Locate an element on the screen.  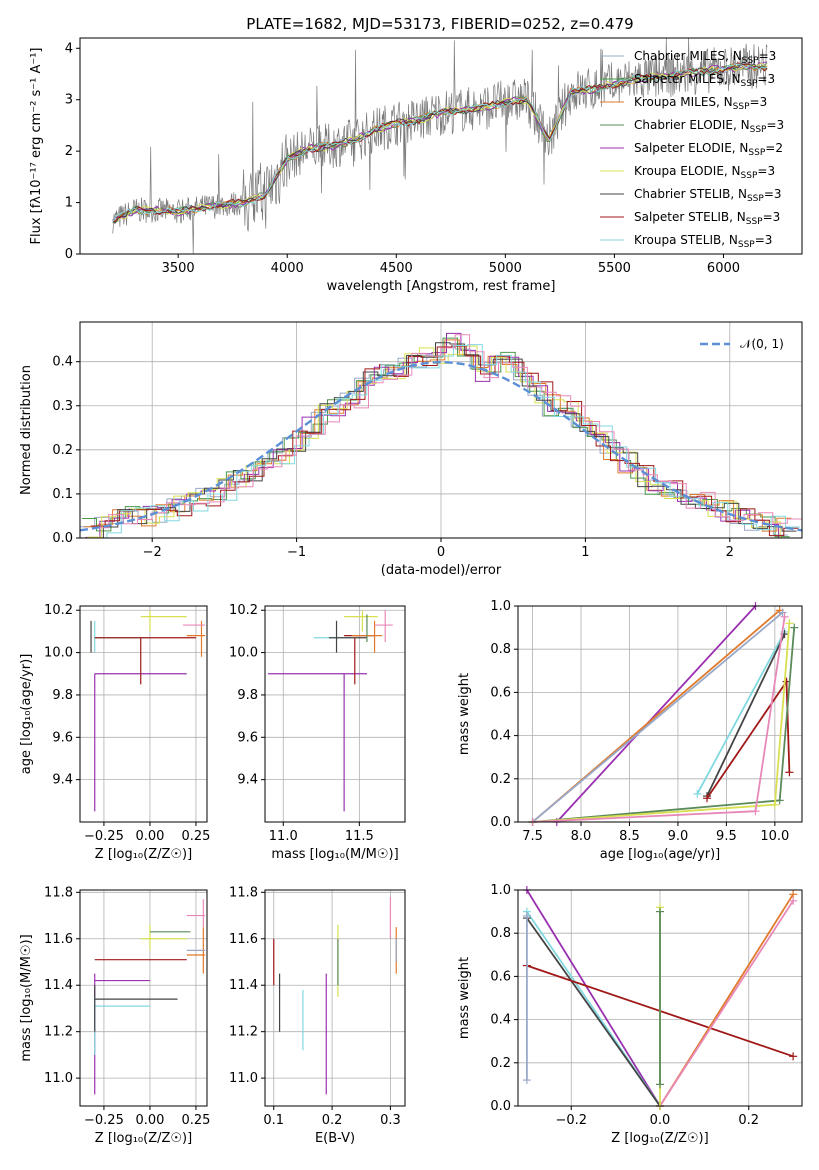
y-axis-label: Normed distribution is located at coordinates (26, 430).